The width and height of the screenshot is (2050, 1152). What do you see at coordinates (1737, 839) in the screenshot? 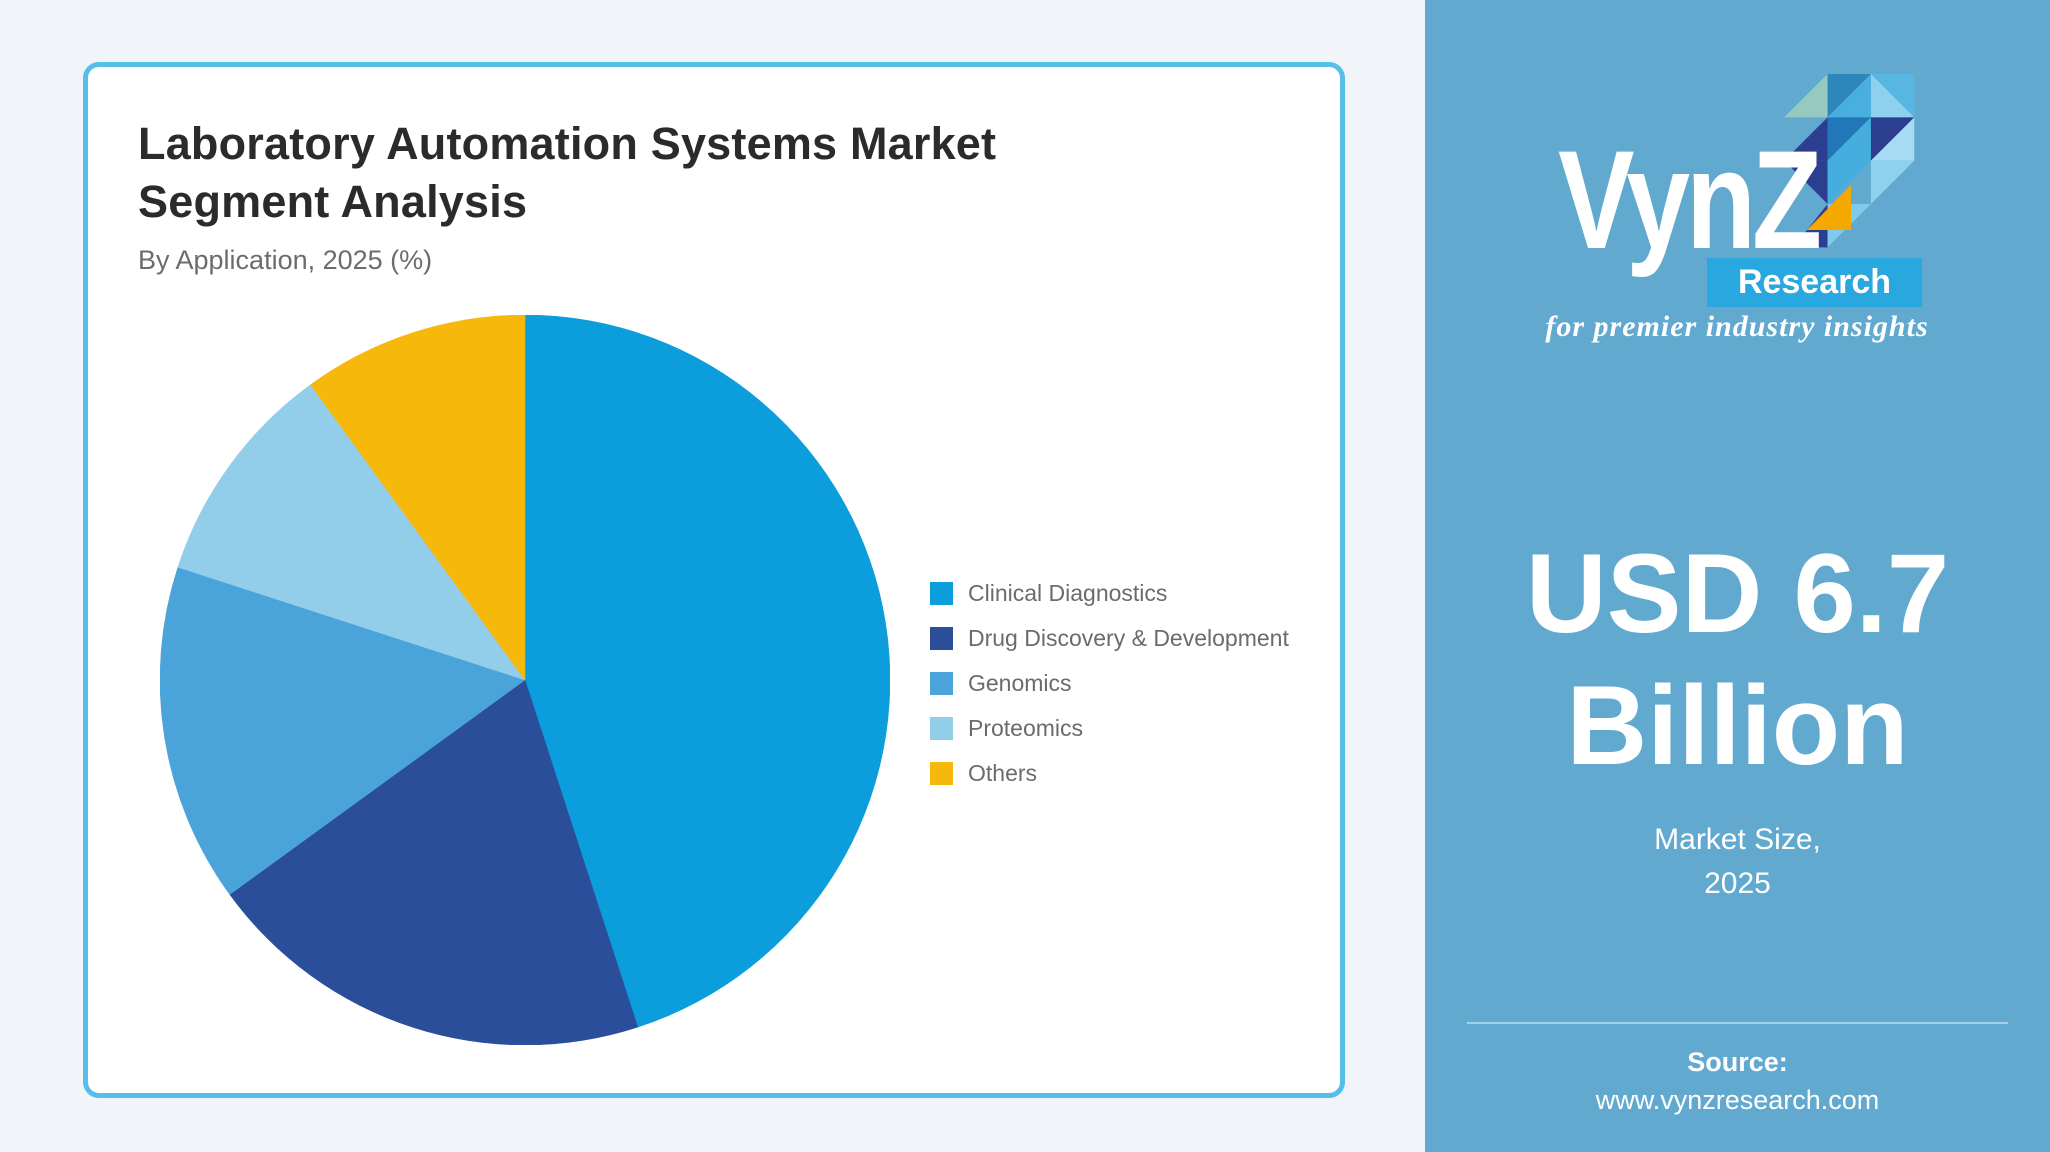
I see `market-size-label-line1: Market Size,` at bounding box center [1737, 839].